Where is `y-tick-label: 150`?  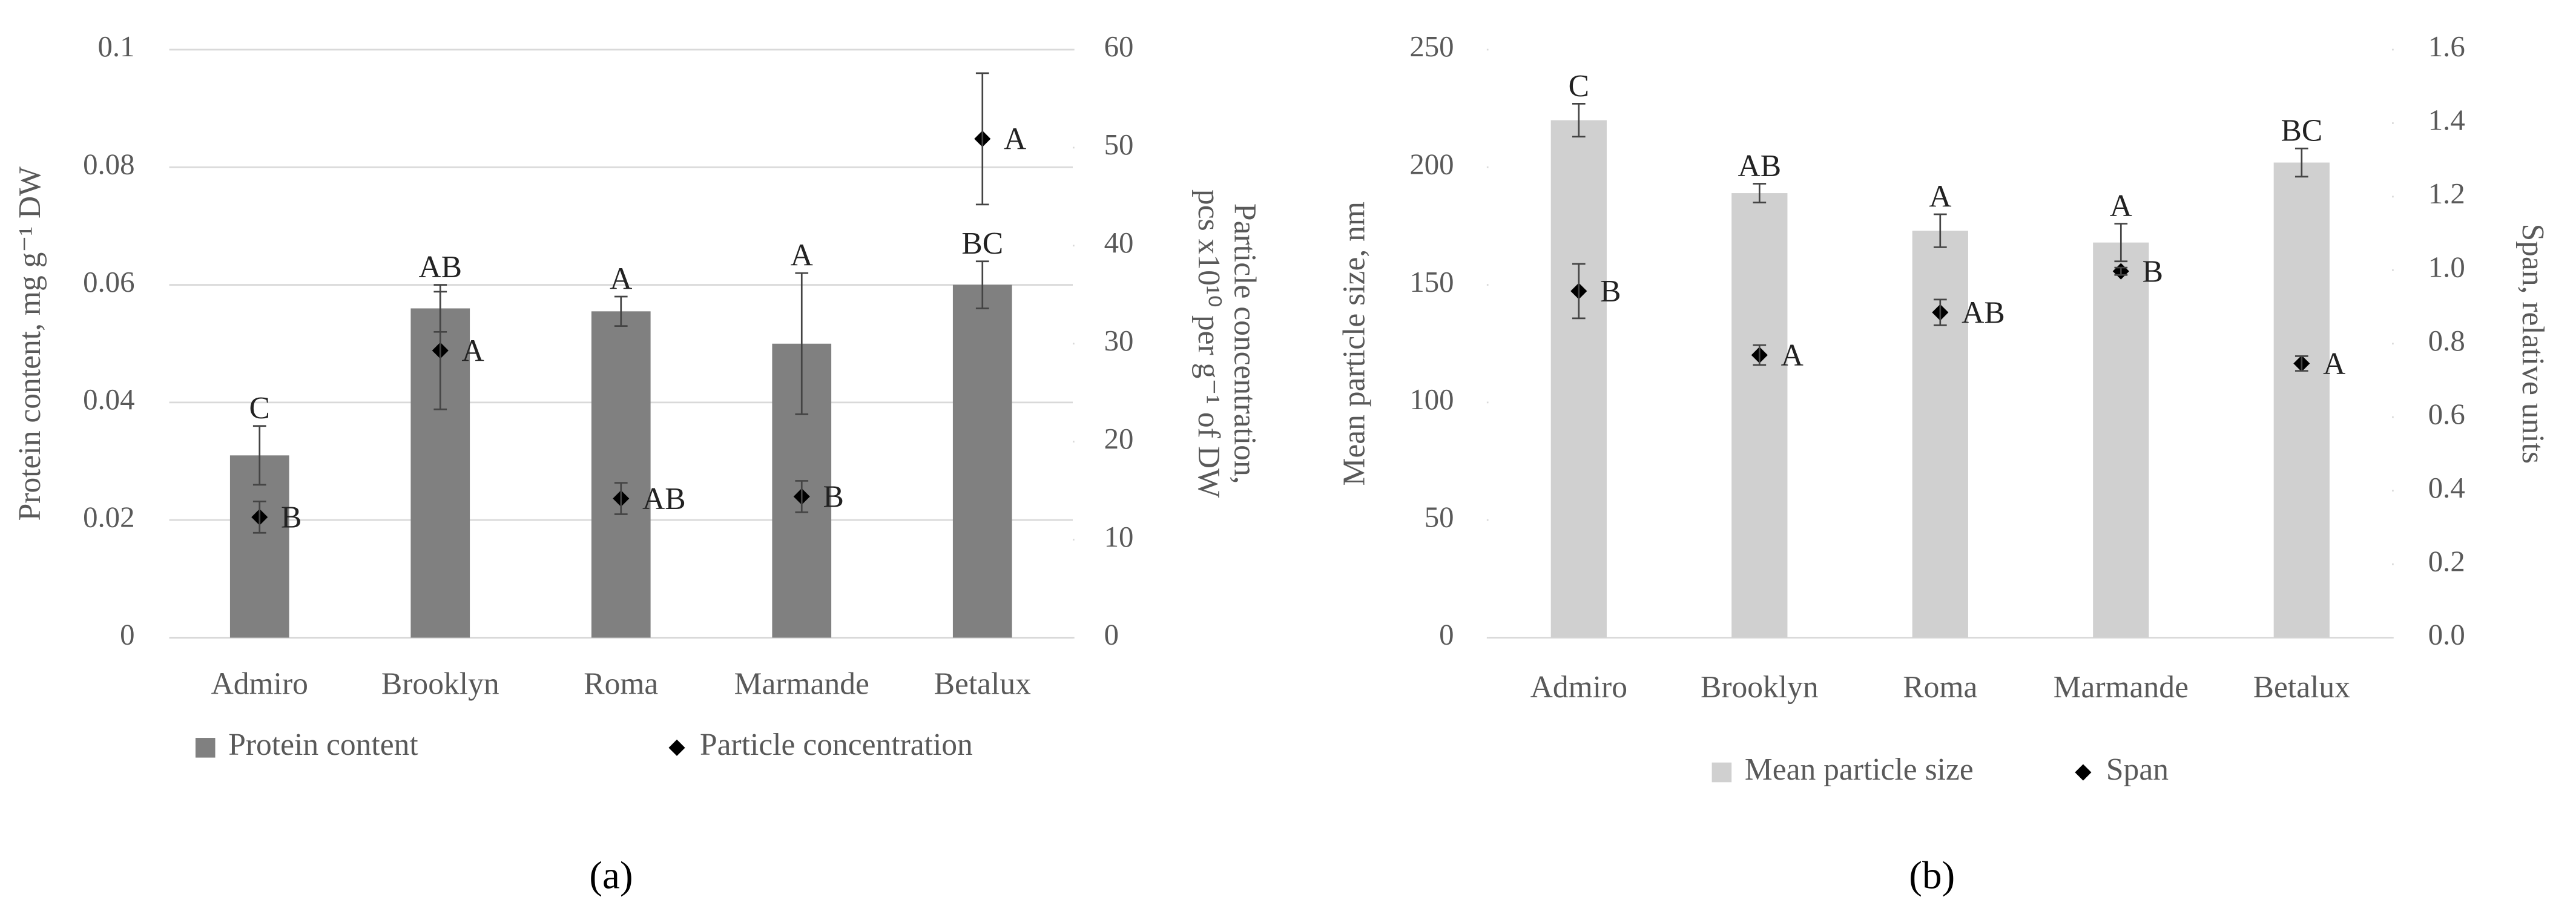 y-tick-label: 150 is located at coordinates (1431, 281).